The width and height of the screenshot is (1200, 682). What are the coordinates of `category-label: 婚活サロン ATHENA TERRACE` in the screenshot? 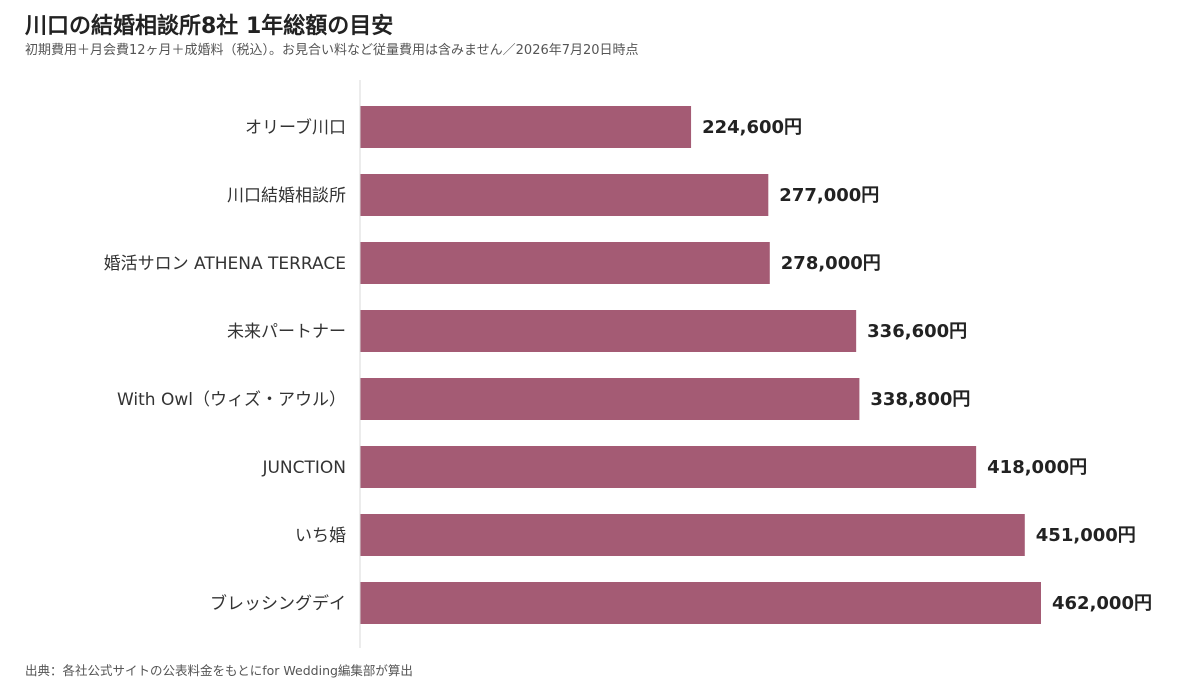 It's located at (225, 264).